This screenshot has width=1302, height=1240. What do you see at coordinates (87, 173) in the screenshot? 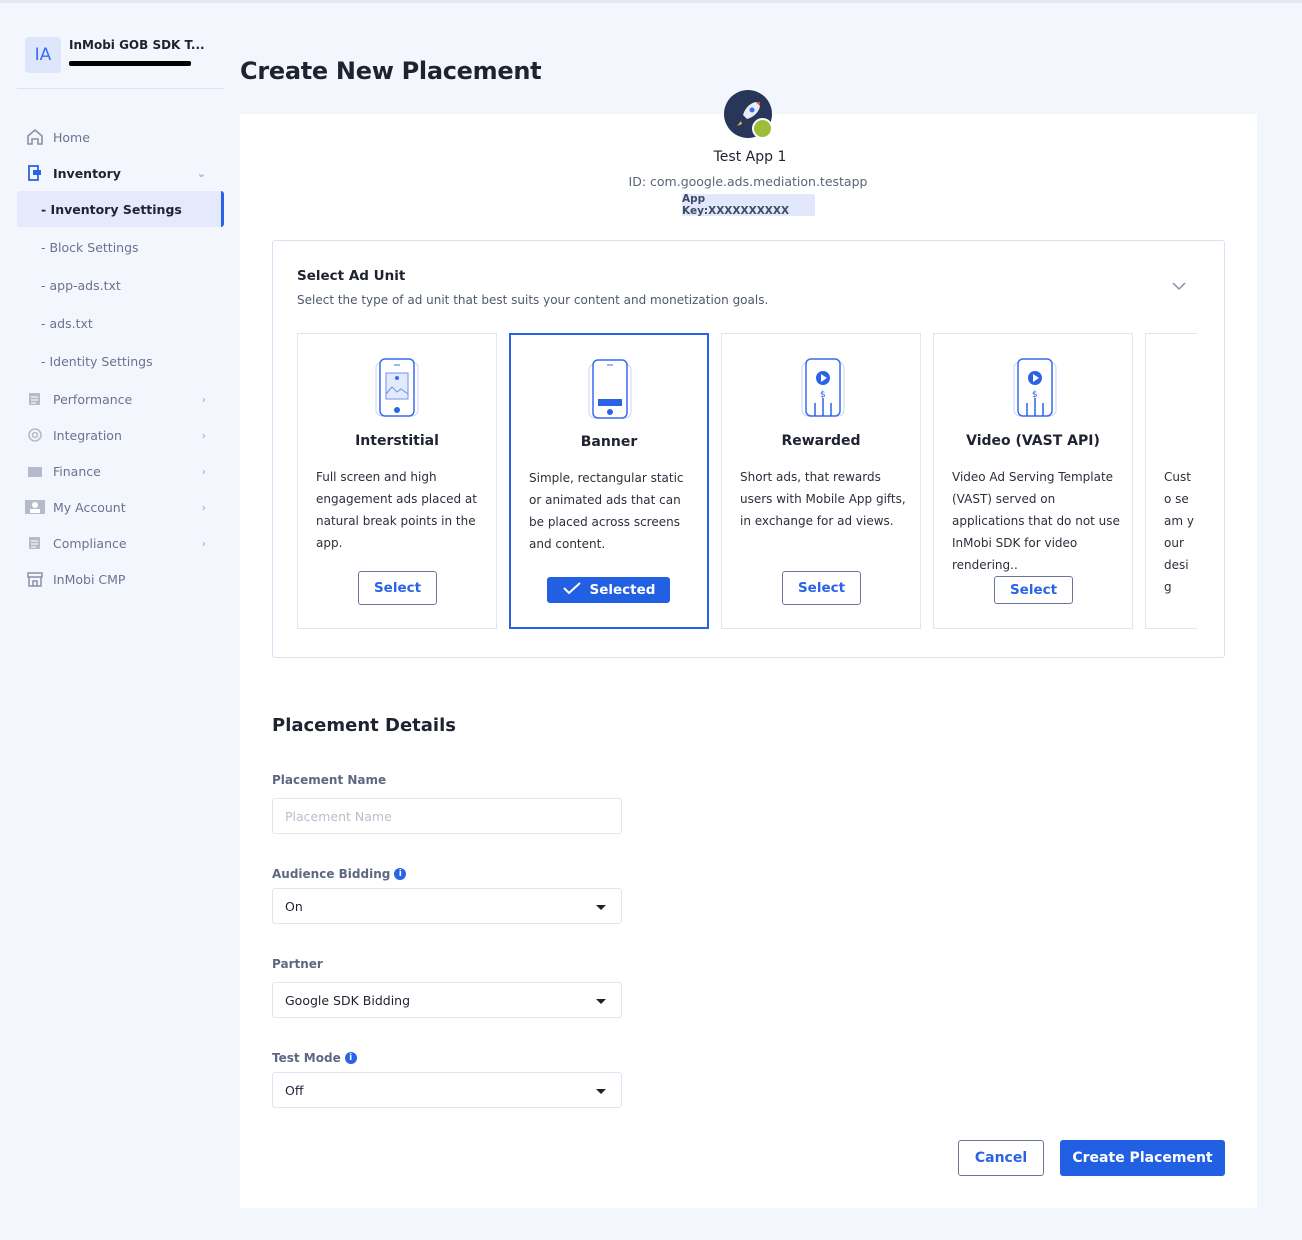
I see `sidebar-item-label: Inventory` at bounding box center [87, 173].